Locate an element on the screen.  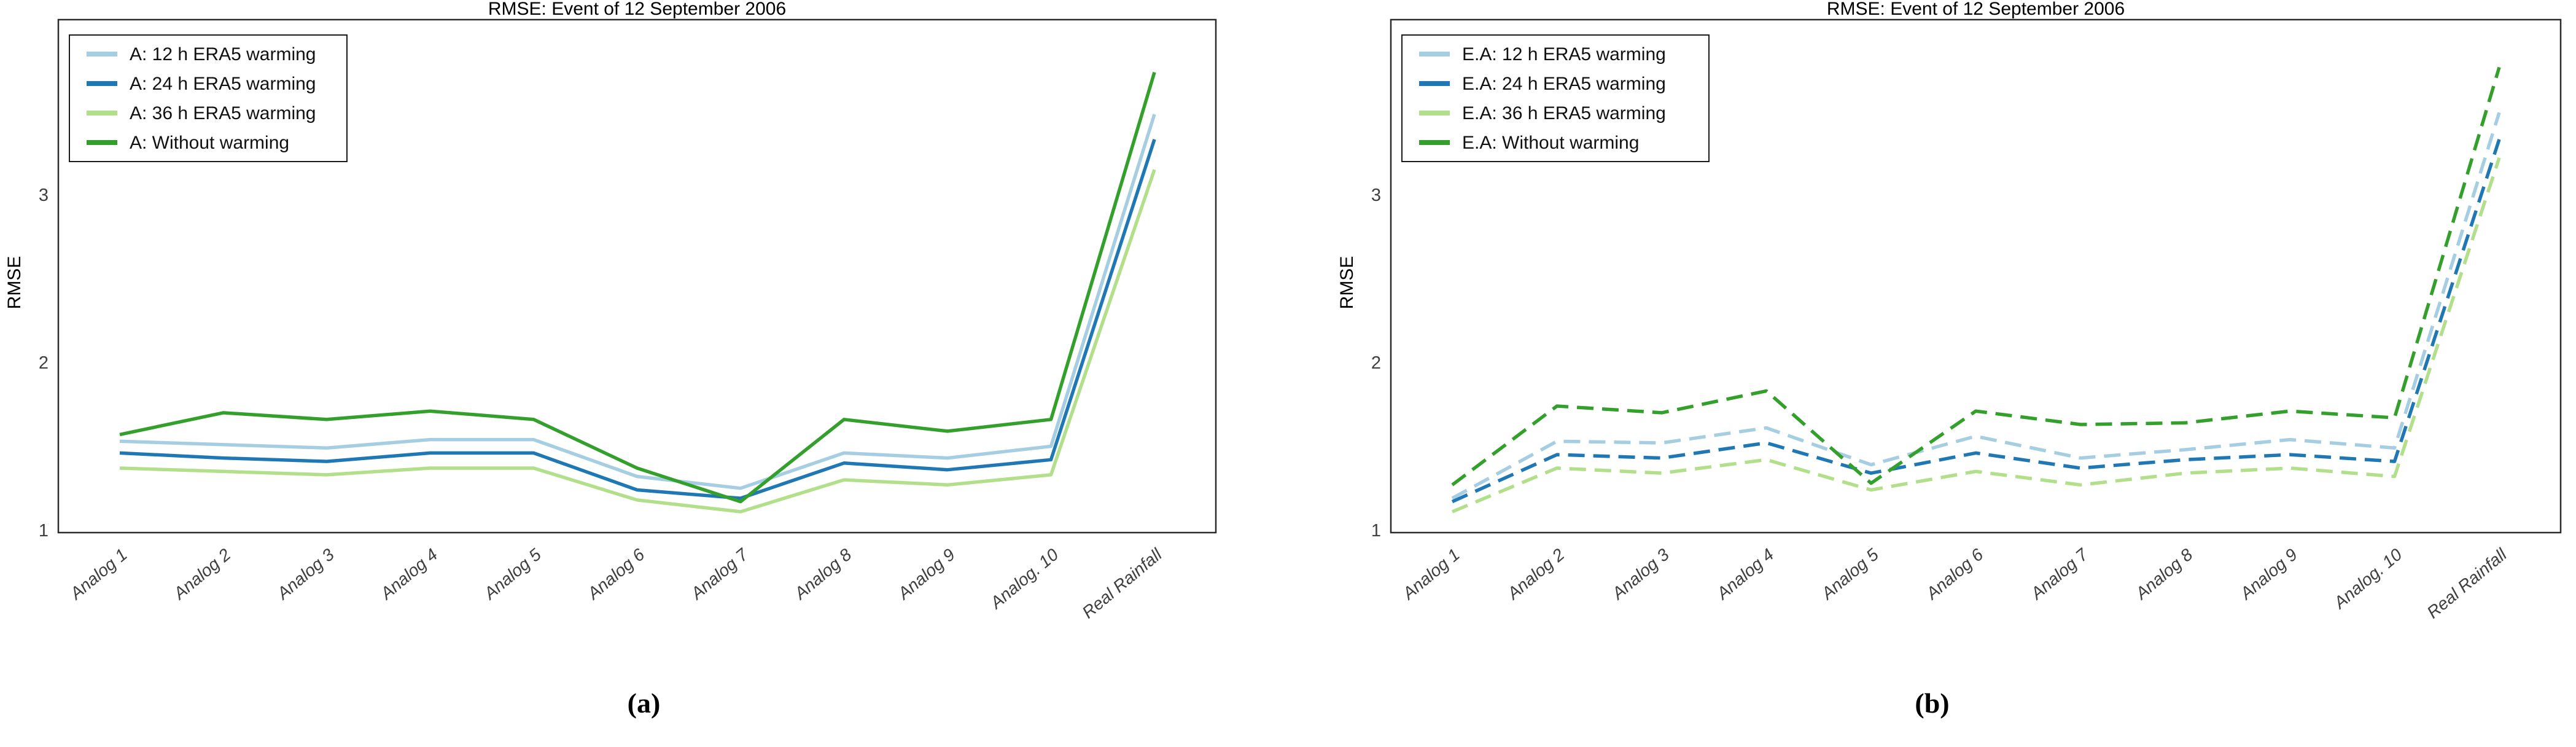
legend-label: E.A: 36 h ERA5 warming is located at coordinates (1564, 113).